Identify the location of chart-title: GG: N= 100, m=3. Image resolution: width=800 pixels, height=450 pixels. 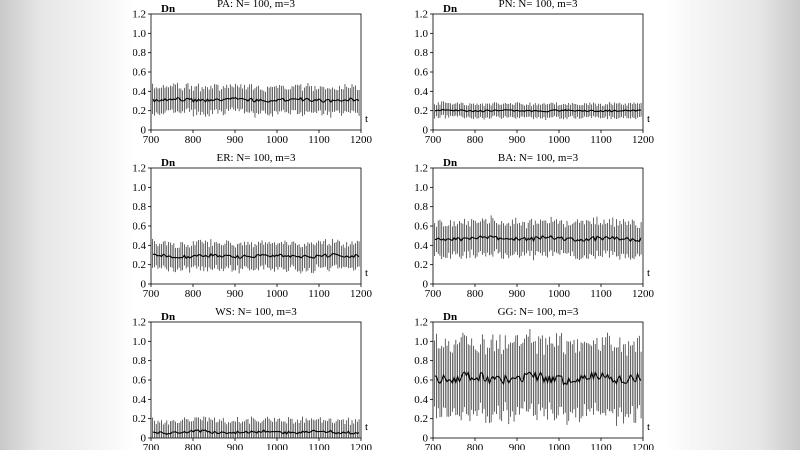
(538, 312).